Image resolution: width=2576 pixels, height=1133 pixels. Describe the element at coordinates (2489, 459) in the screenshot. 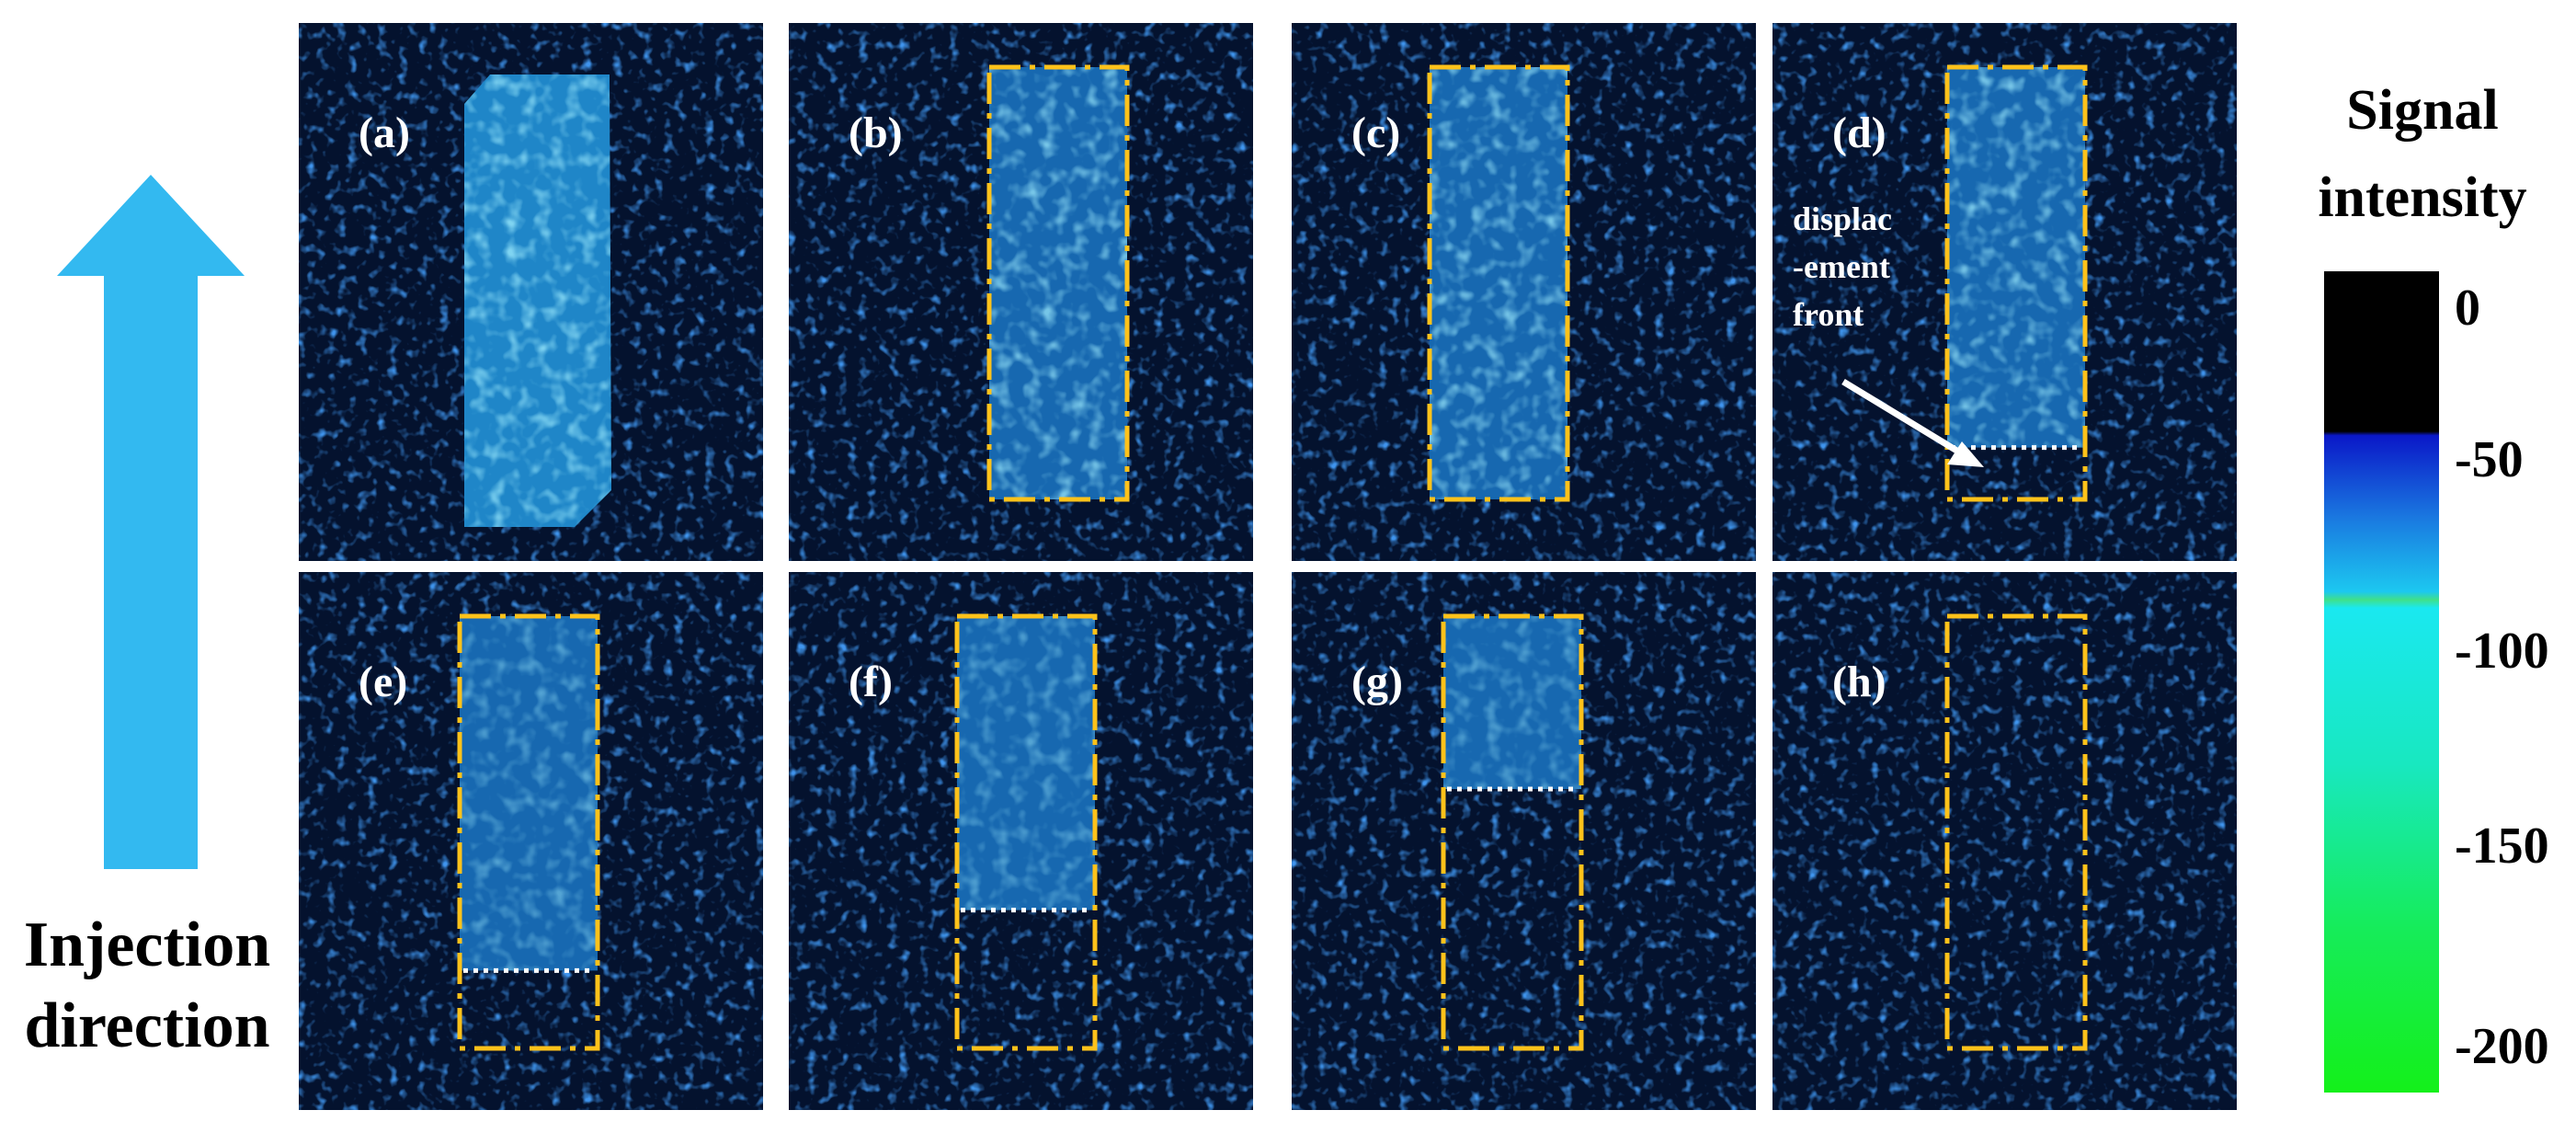

I see `colorbar-tick-label: -50` at that location.